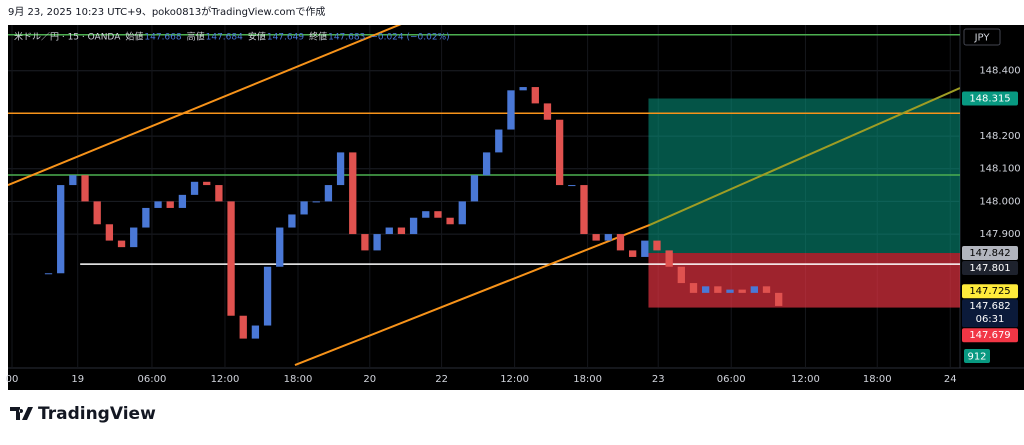  I want to click on legend-symbol: 米ドル／円 · 15 · OANDA, so click(67, 37).